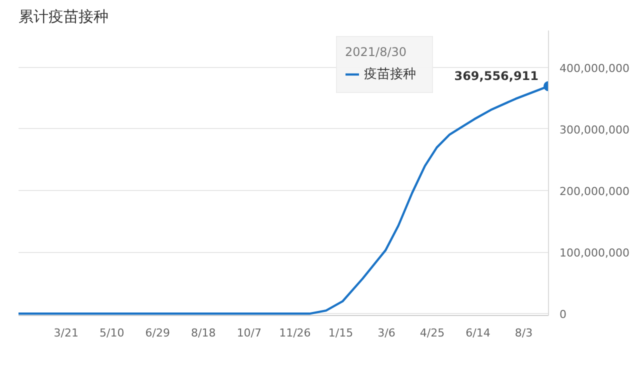  What do you see at coordinates (376, 52) in the screenshot?
I see `annotation: 2021/8/30` at bounding box center [376, 52].